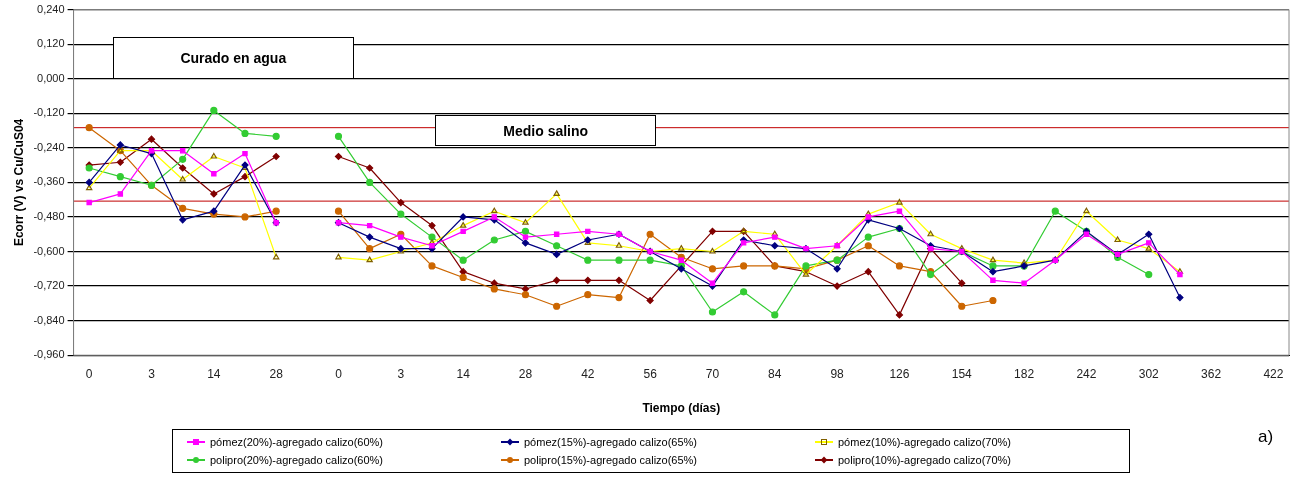  Describe the element at coordinates (1211, 373) in the screenshot. I see `x-tick-label: 362` at that location.